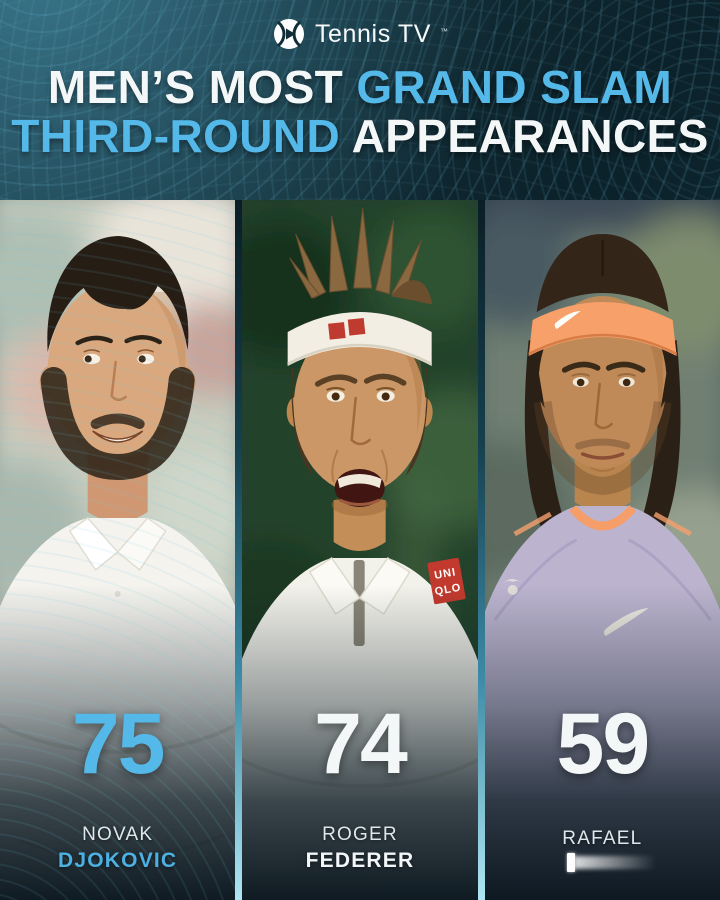 This screenshot has height=900, width=720. What do you see at coordinates (602, 365) in the screenshot?
I see `nadal-head` at bounding box center [602, 365].